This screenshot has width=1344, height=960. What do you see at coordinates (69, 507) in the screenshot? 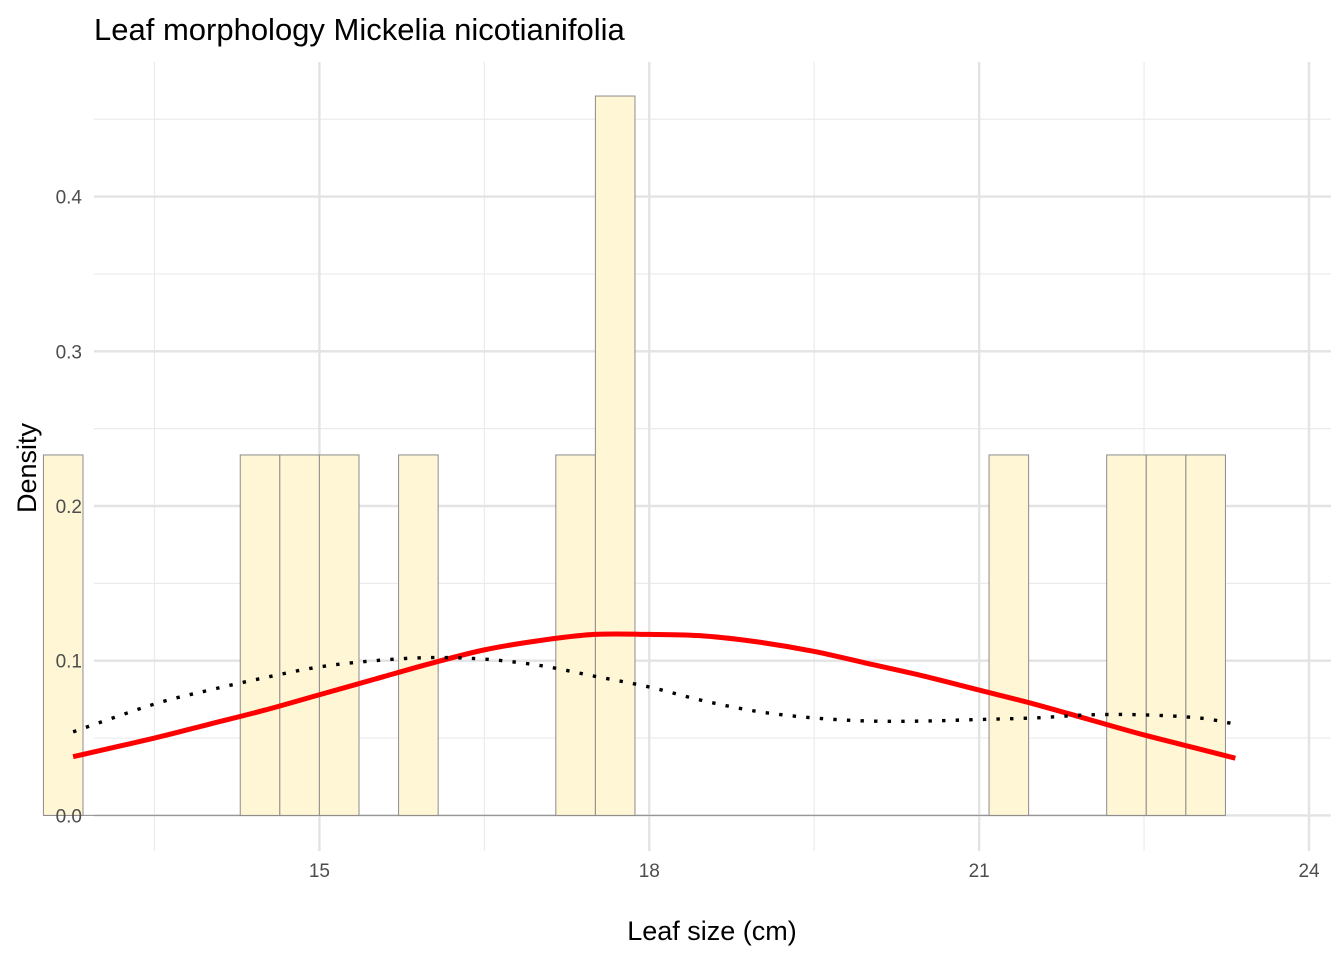
I see `y-tick-label: 0.2` at bounding box center [69, 507].